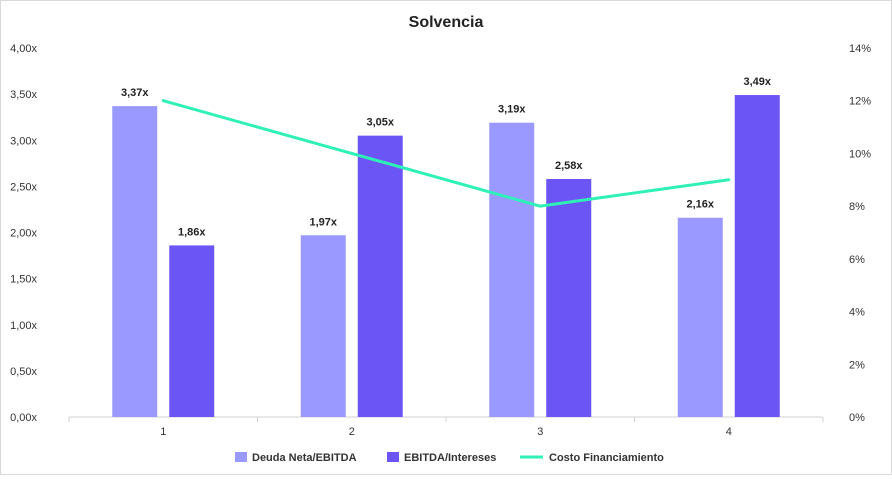  Describe the element at coordinates (860, 154) in the screenshot. I see `y-right-tick-label: 10%` at that location.